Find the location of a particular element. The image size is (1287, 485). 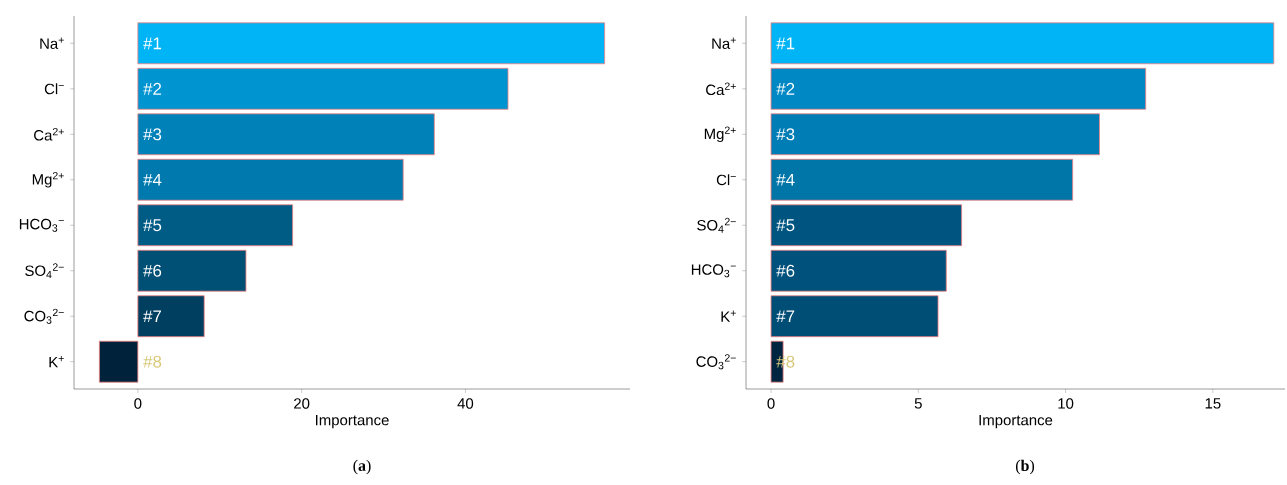

x-tick-label: 40 is located at coordinates (465, 403).